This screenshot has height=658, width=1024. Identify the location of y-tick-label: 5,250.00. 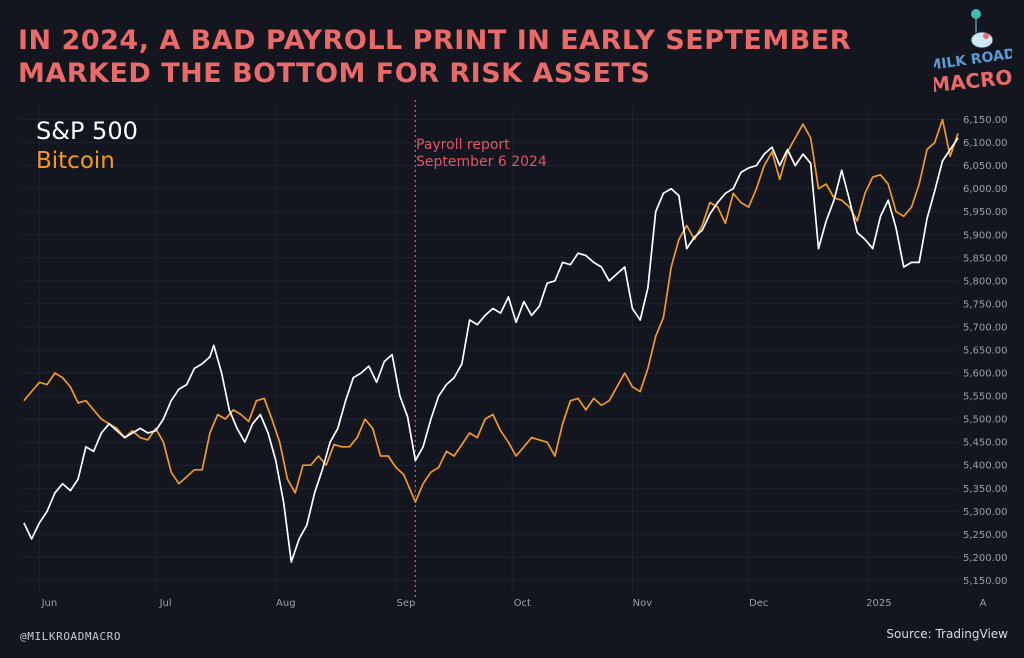
(985, 535).